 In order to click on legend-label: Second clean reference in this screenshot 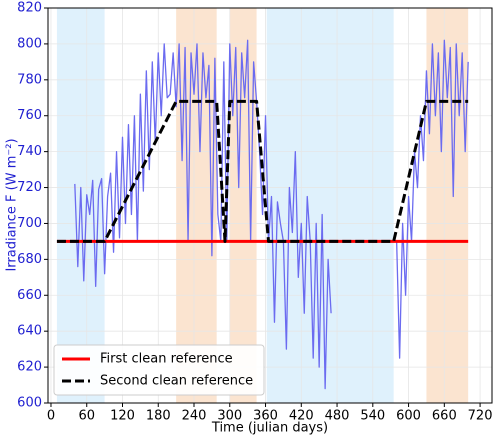, I will do `click(176, 381)`.